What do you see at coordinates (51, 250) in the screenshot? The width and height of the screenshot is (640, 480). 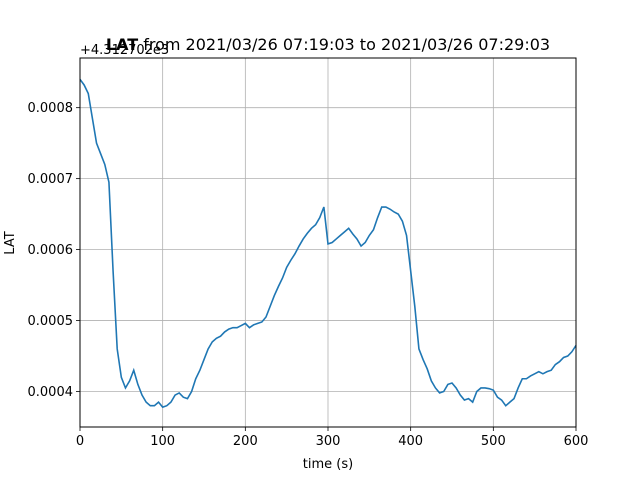 I see `y-tick-label: 0.0006` at bounding box center [51, 250].